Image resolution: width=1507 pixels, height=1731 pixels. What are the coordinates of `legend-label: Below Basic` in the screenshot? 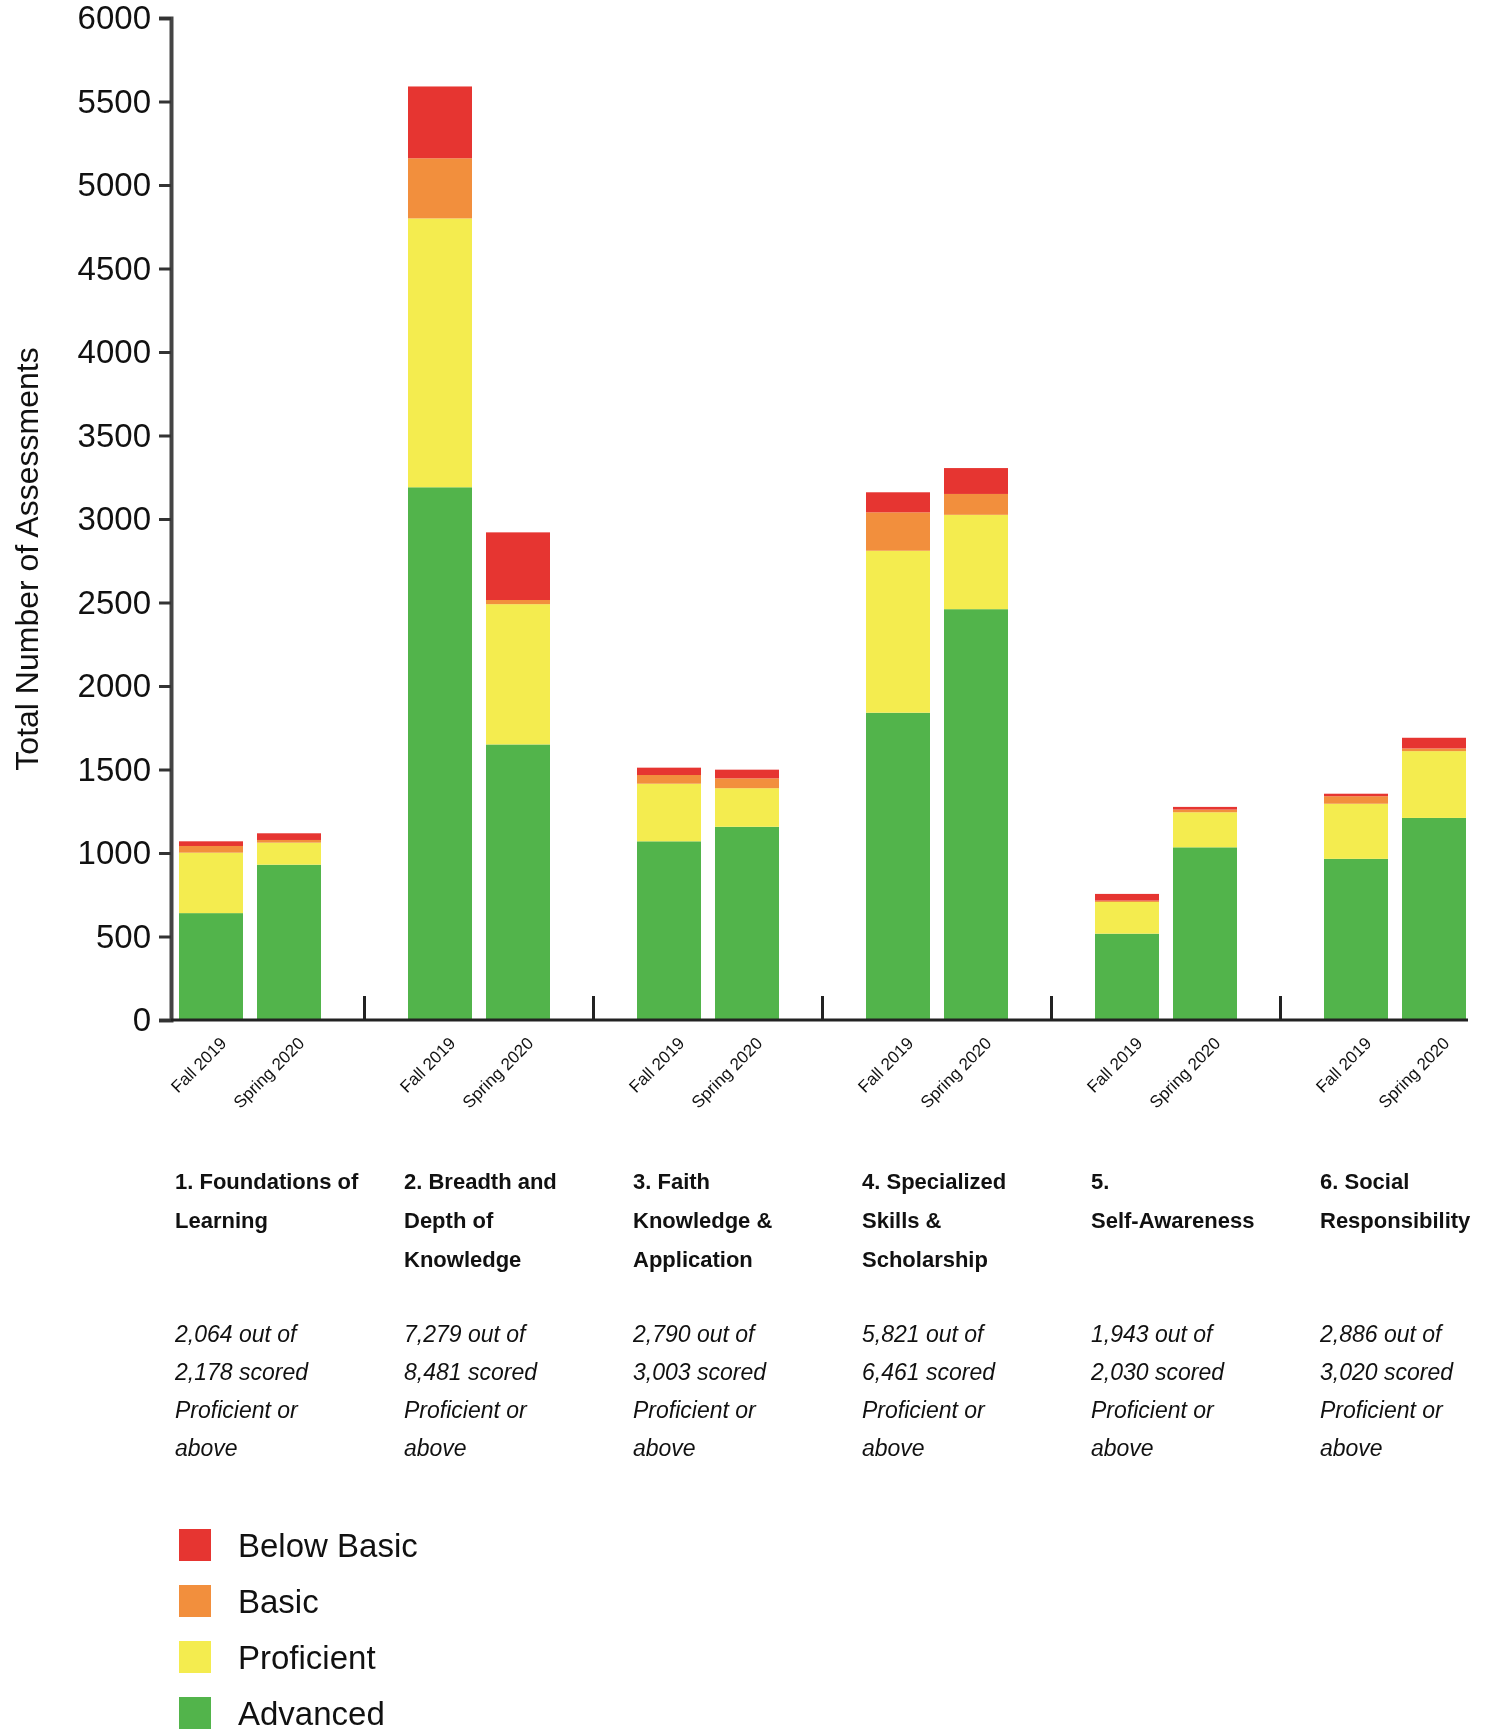 It's located at (328, 1545).